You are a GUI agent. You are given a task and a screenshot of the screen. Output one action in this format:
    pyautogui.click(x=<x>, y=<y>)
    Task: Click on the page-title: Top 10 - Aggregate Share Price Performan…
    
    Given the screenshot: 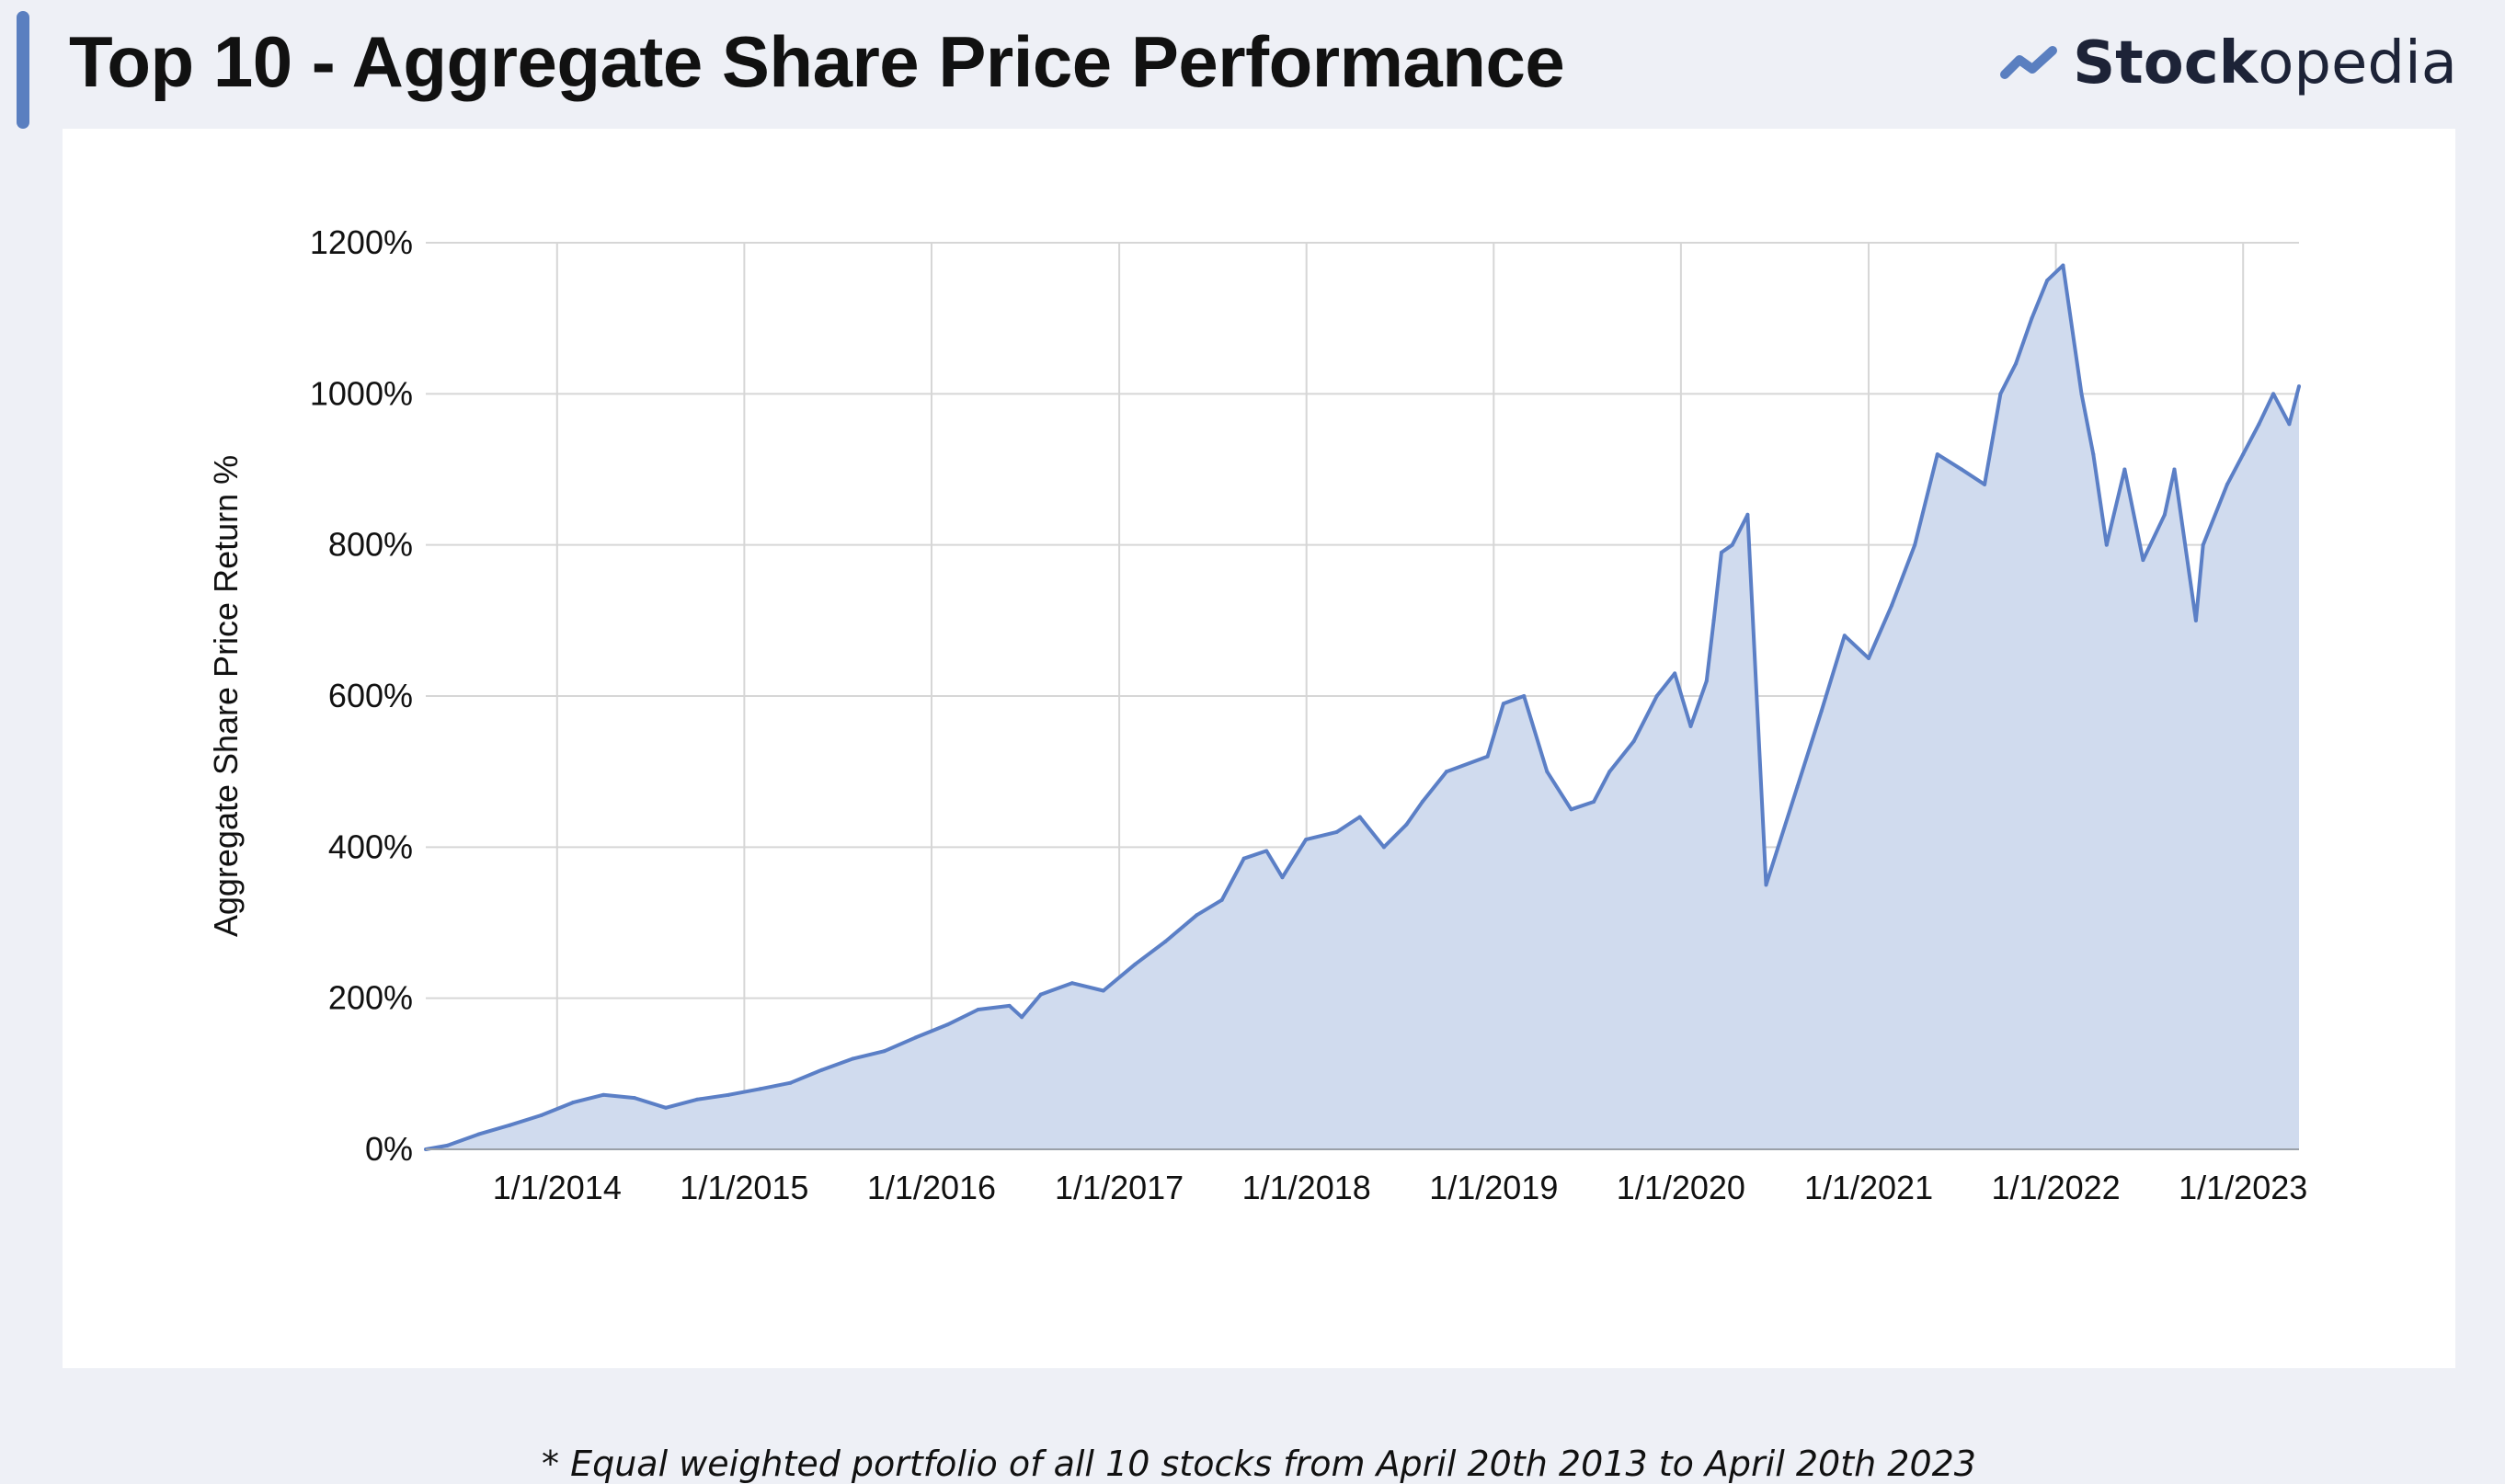 What is the action you would take?
    pyautogui.click(x=817, y=62)
    